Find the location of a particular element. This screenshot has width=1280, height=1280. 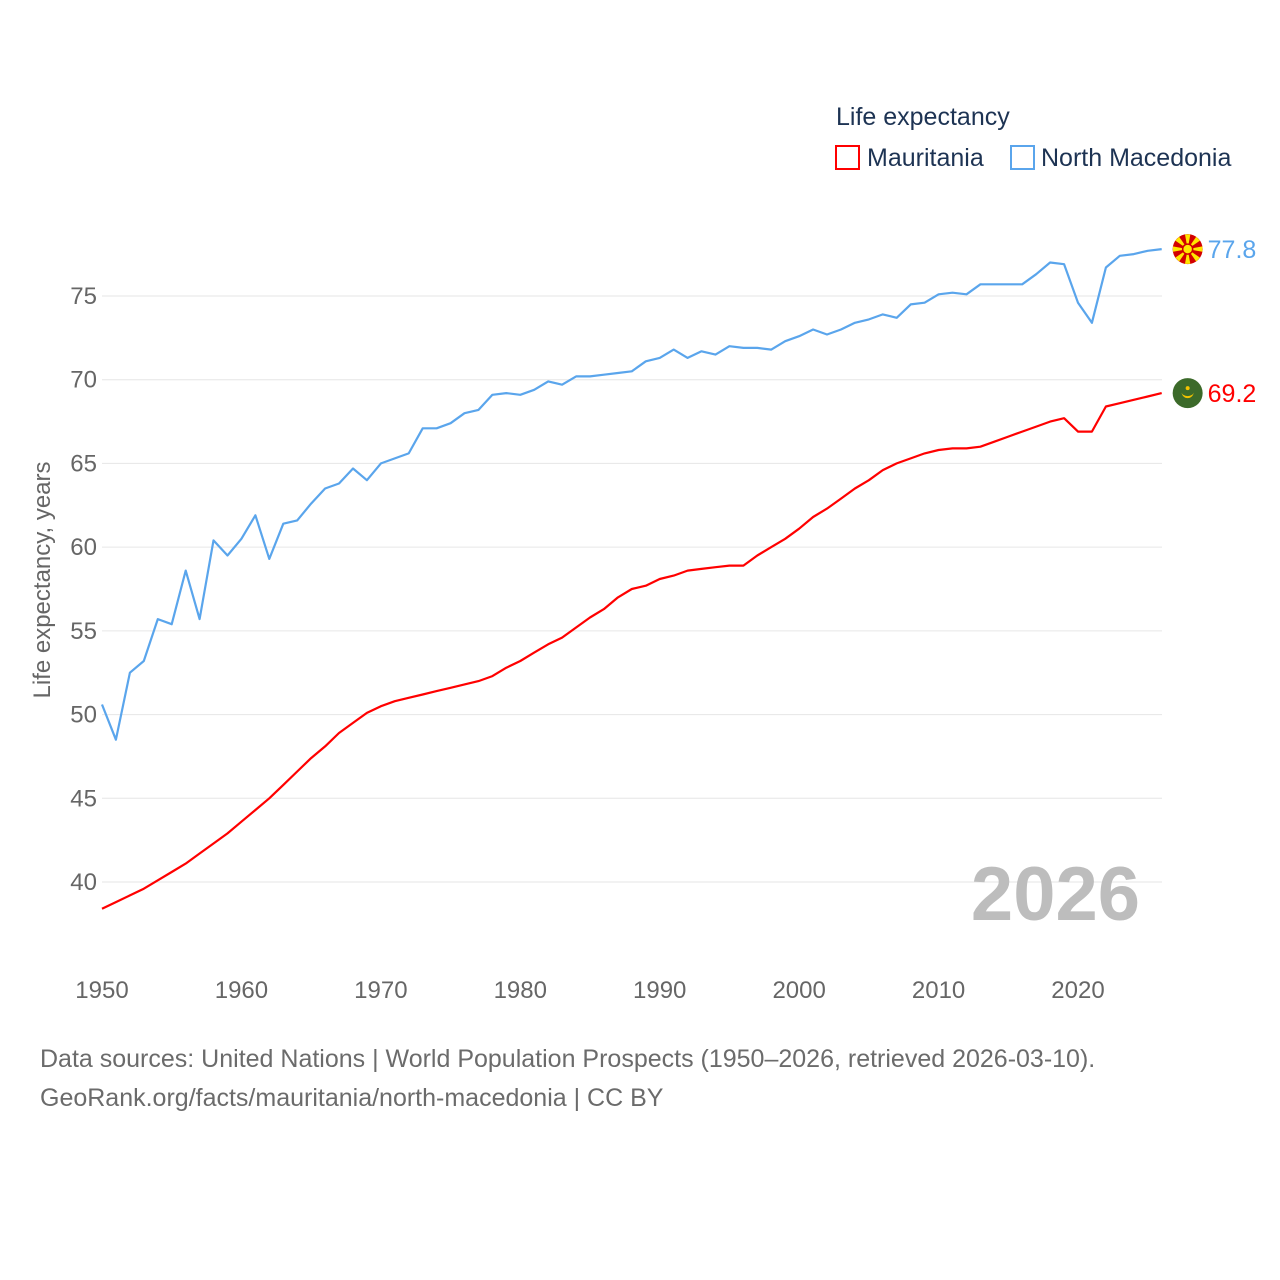

flag-mauritania-icon is located at coordinates (1187, 393).